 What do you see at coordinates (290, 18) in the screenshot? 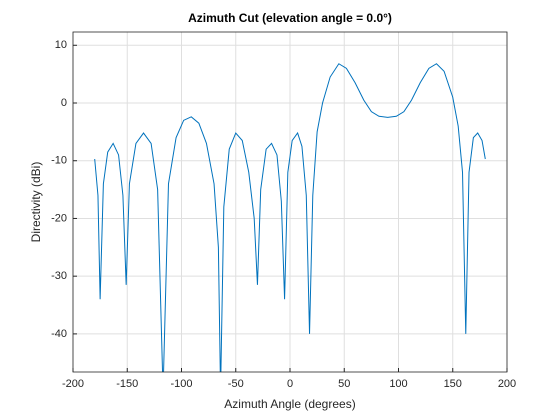
I see `chart-title: Azimuth Cut (elevation angle = 0.0°)` at bounding box center [290, 18].